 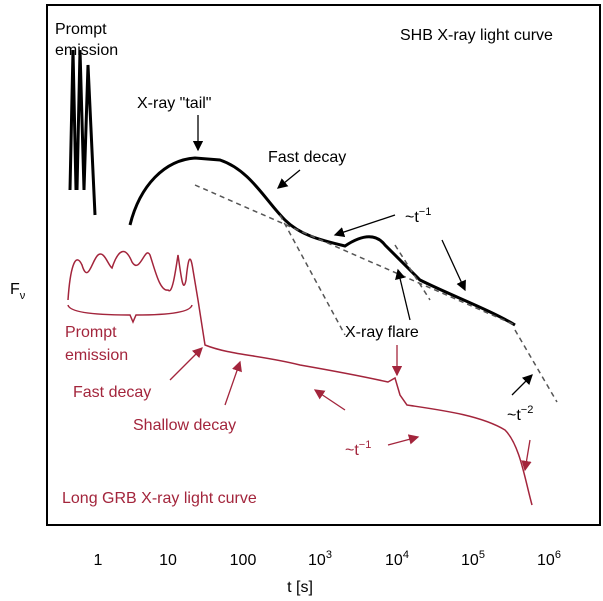 I want to click on annotation: X-ray "tail", so click(x=174, y=103).